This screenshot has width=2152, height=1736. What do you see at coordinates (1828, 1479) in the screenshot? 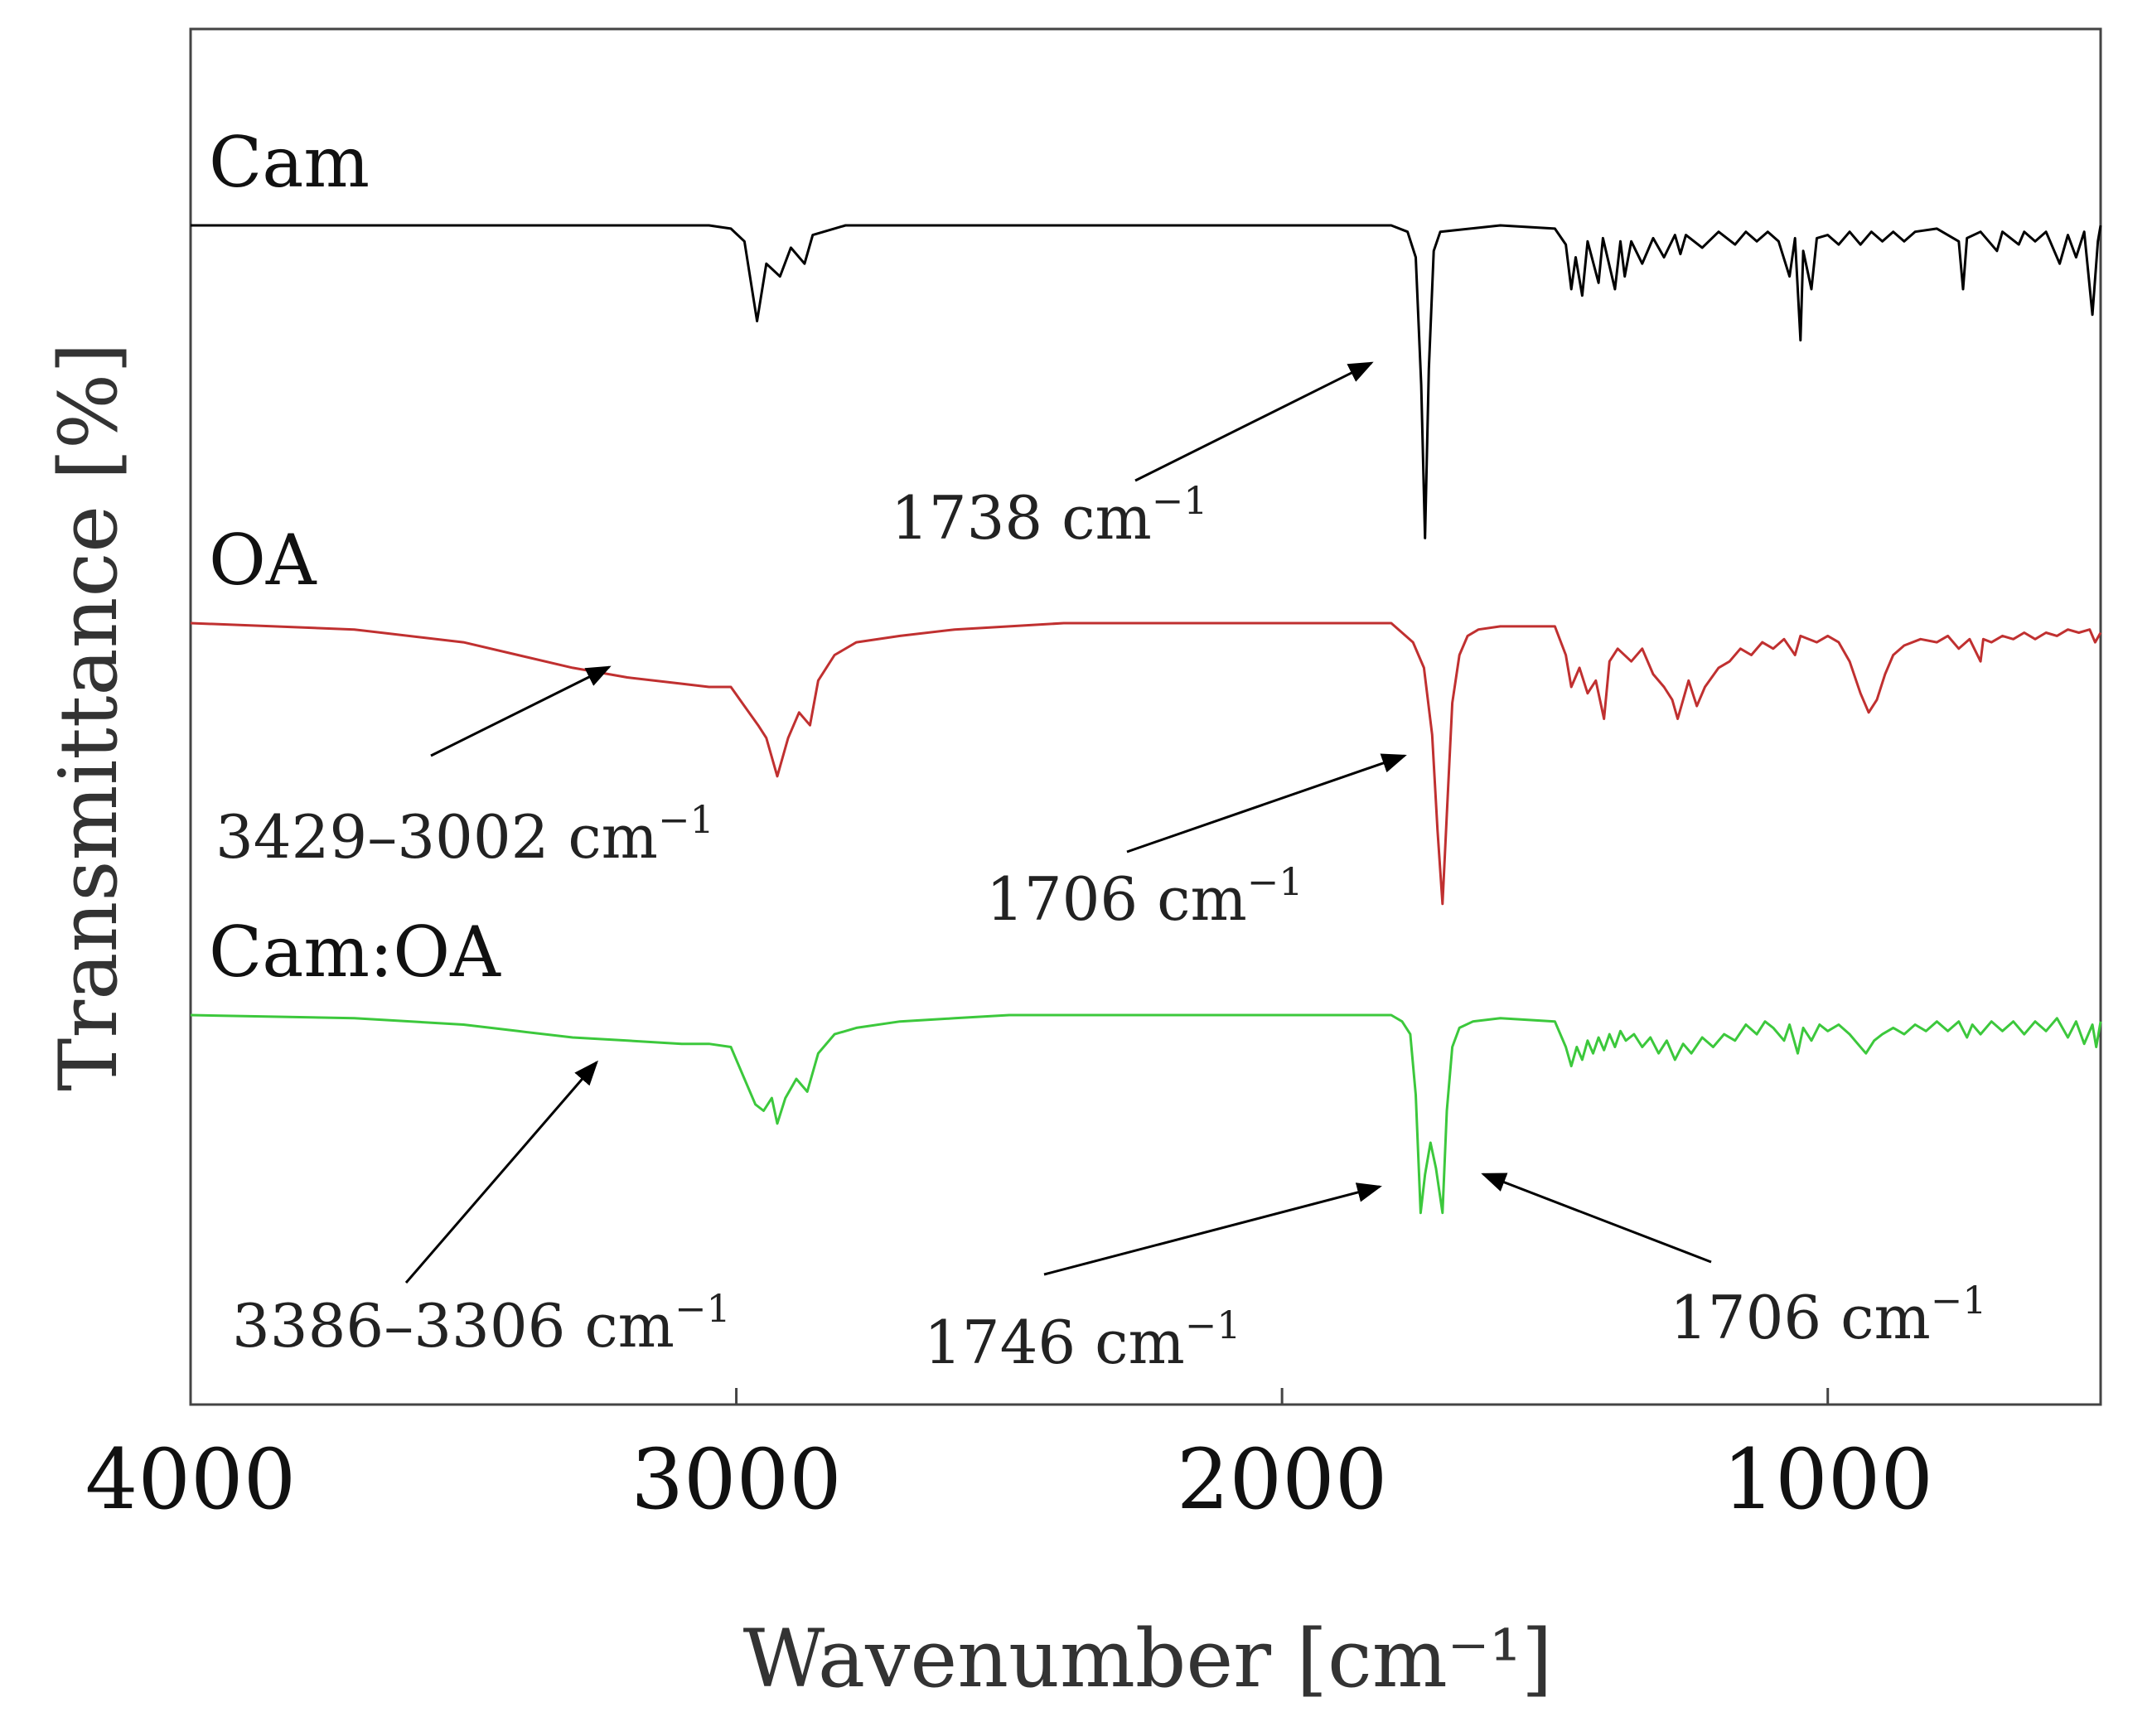
I see `x-tick-label-1000: 1000` at bounding box center [1828, 1479].